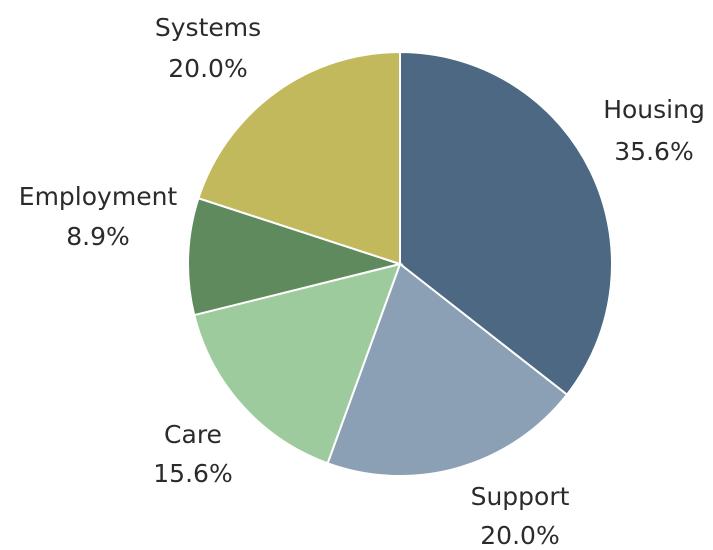 The height and width of the screenshot is (550, 713). What do you see at coordinates (299, 158) in the screenshot?
I see `pie-slice-systems` at bounding box center [299, 158].